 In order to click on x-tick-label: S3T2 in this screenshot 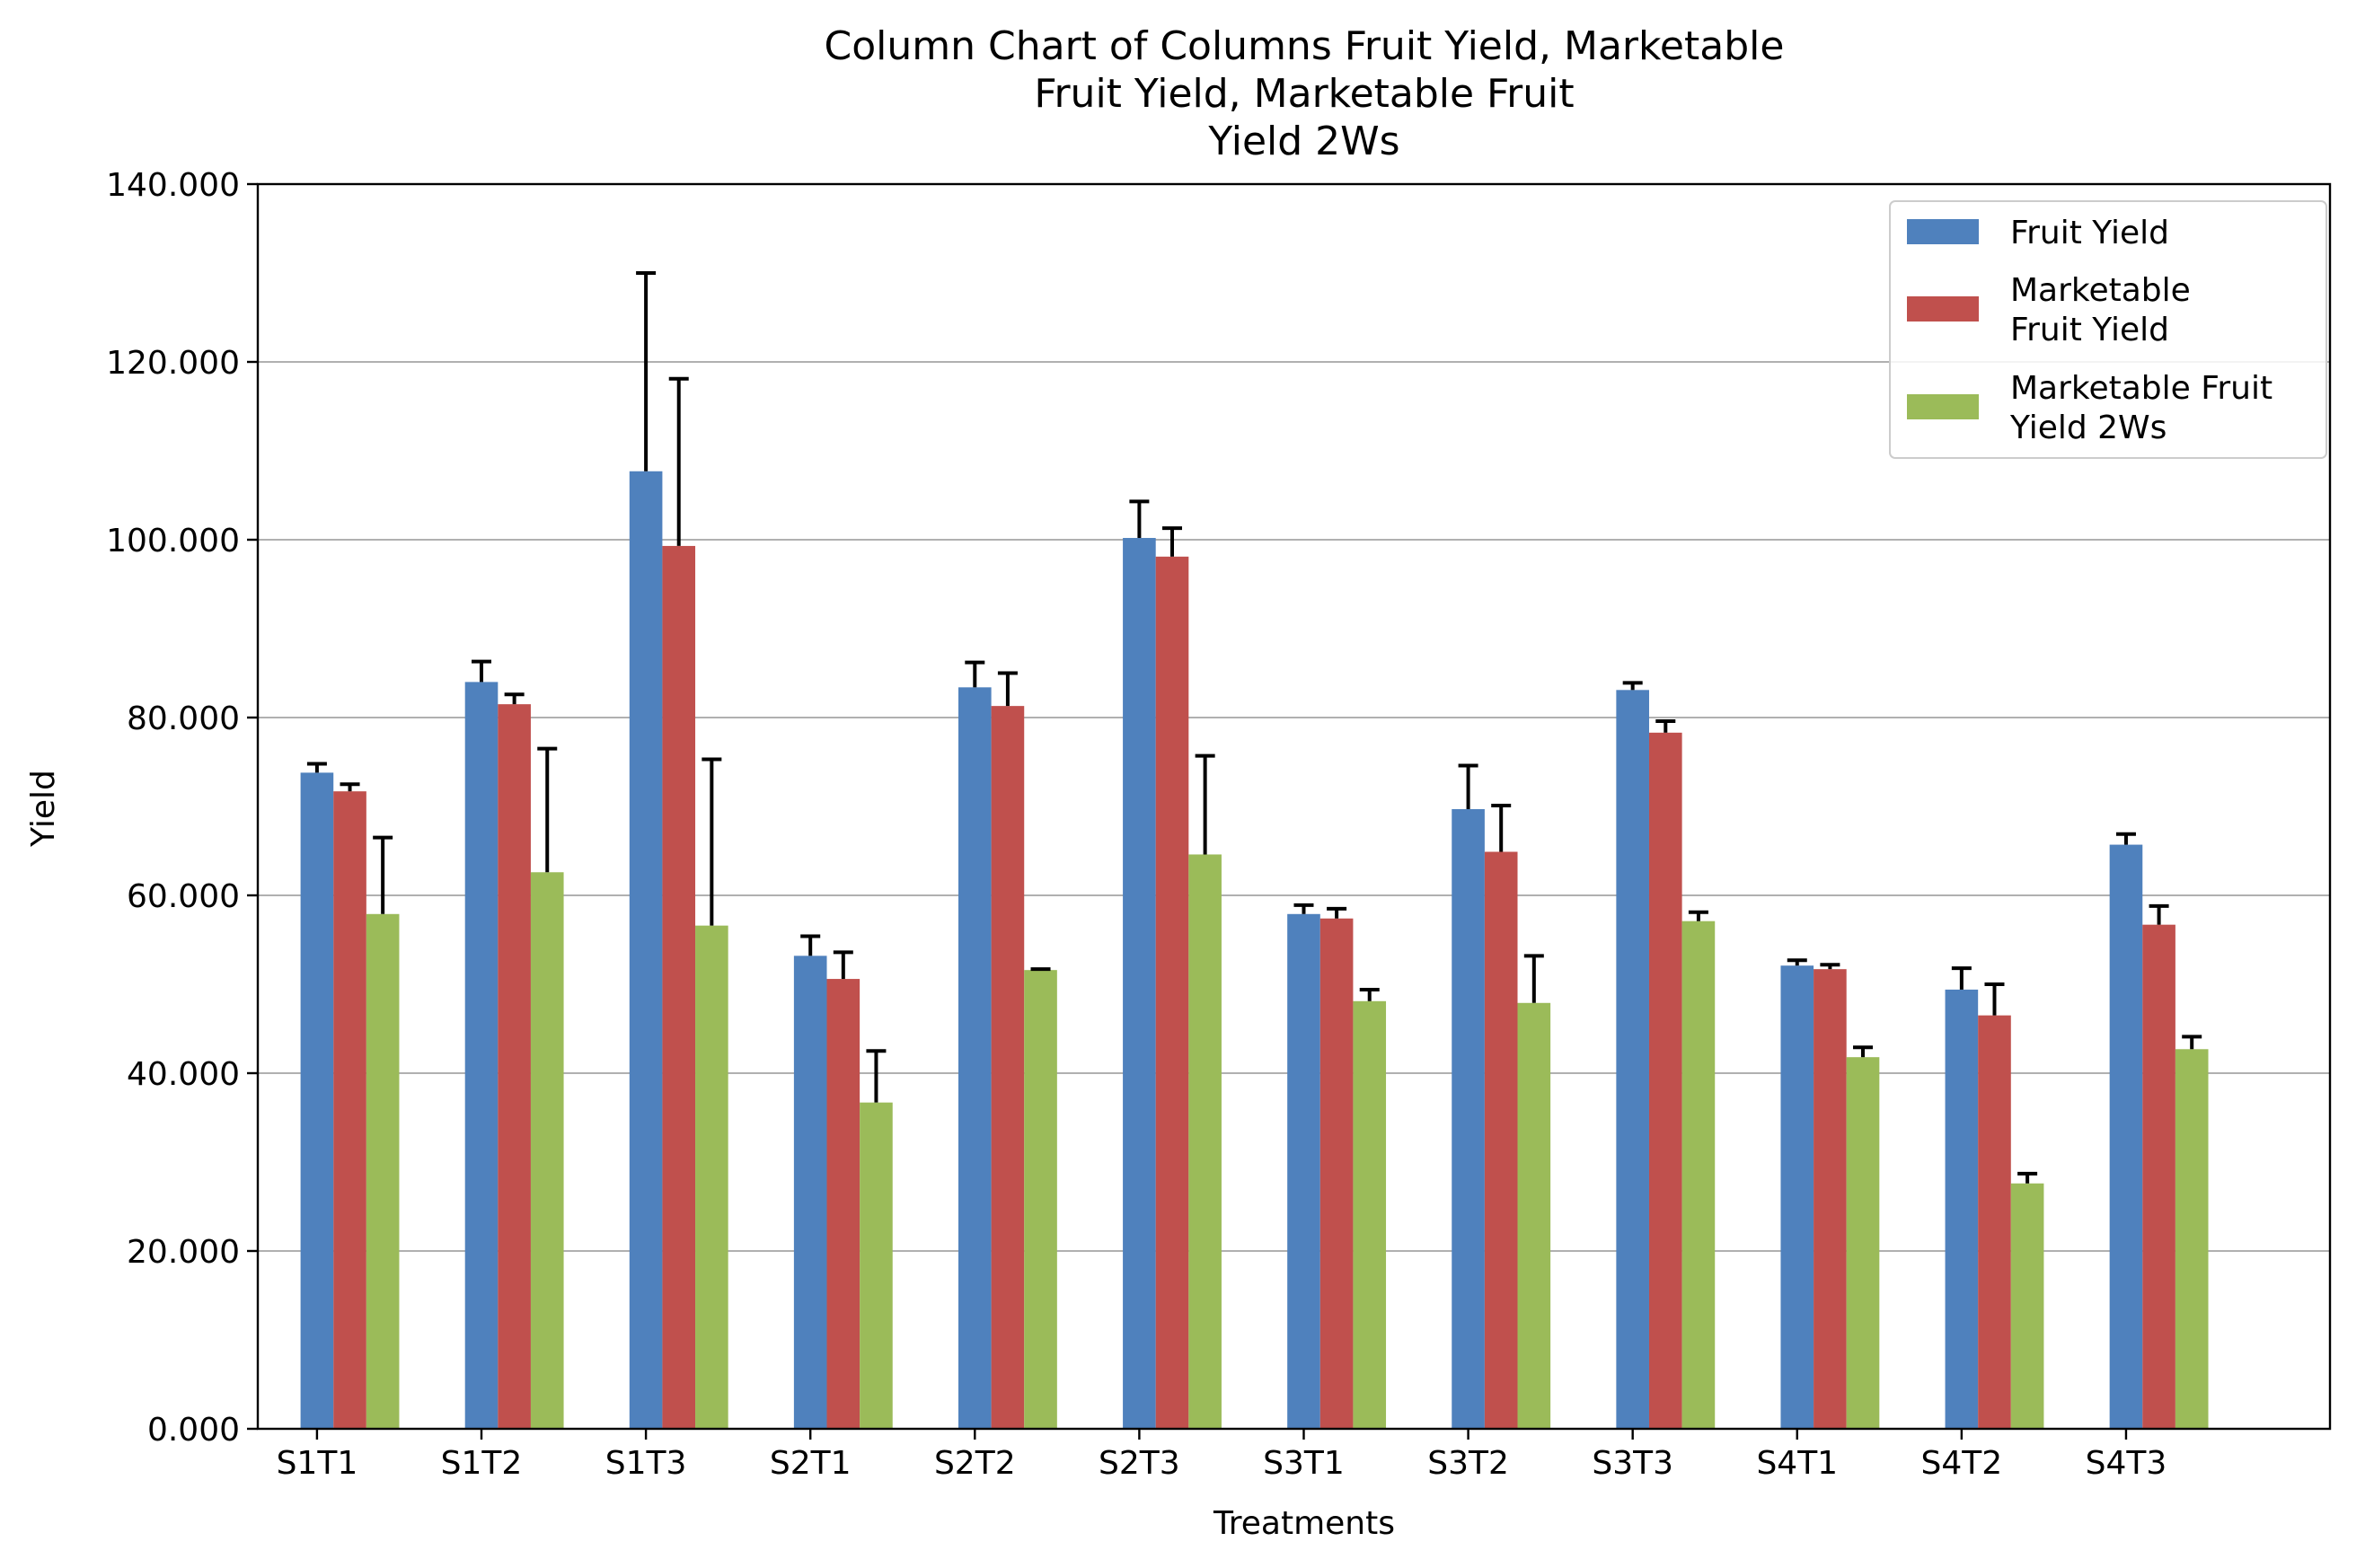, I will do `click(1468, 1463)`.